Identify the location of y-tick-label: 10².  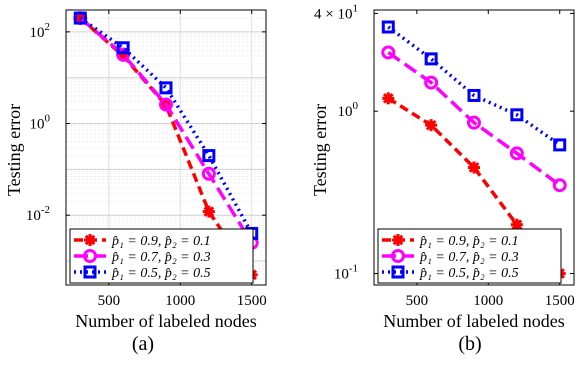
(40, 31).